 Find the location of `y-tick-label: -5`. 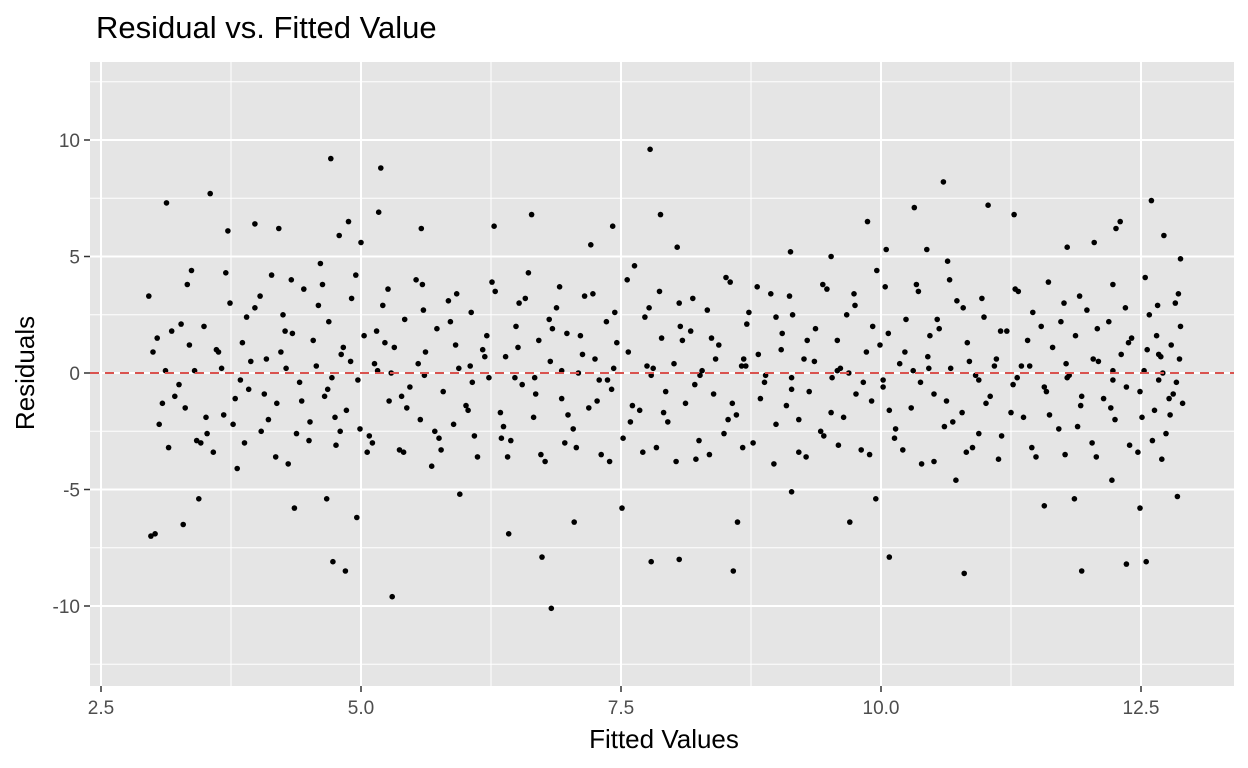

y-tick-label: -5 is located at coordinates (71, 491).